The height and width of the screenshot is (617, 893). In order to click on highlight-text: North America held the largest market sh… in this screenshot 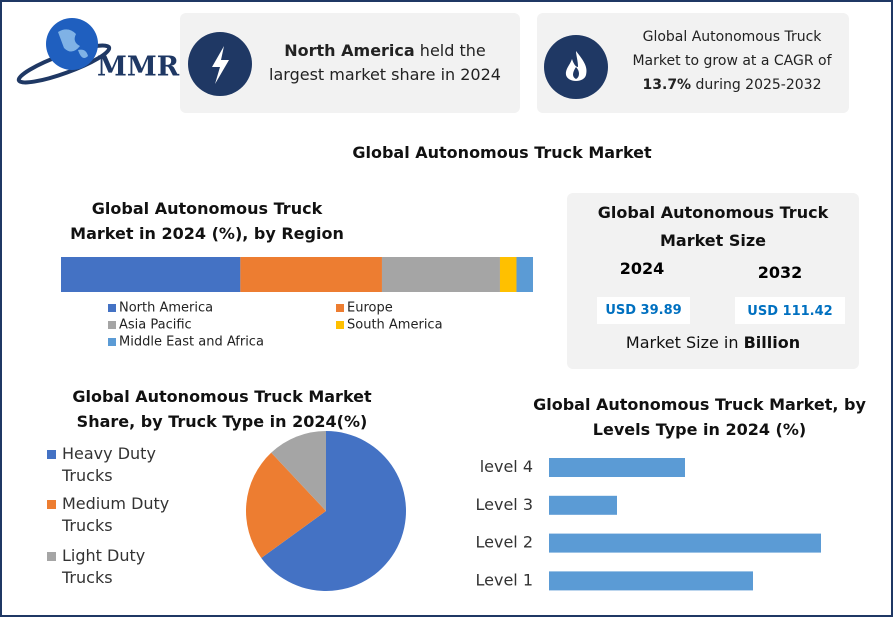, I will do `click(385, 63)`.